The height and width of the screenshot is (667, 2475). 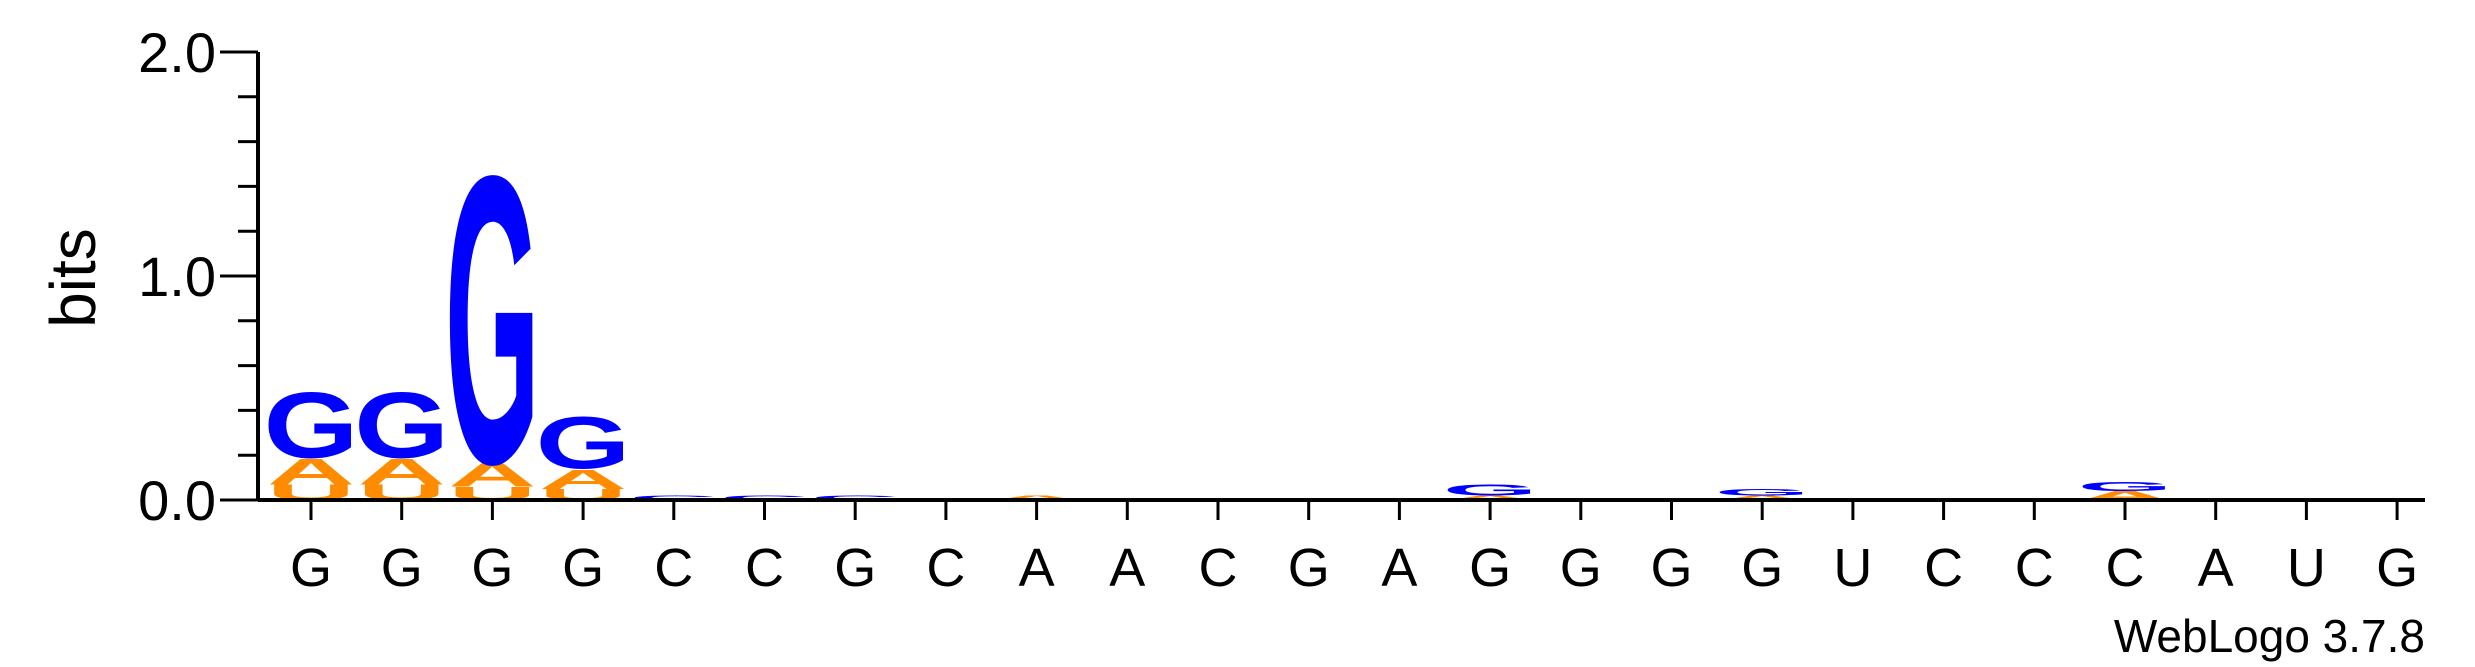 I want to click on y-tick-label: 2.0, so click(x=177, y=52).